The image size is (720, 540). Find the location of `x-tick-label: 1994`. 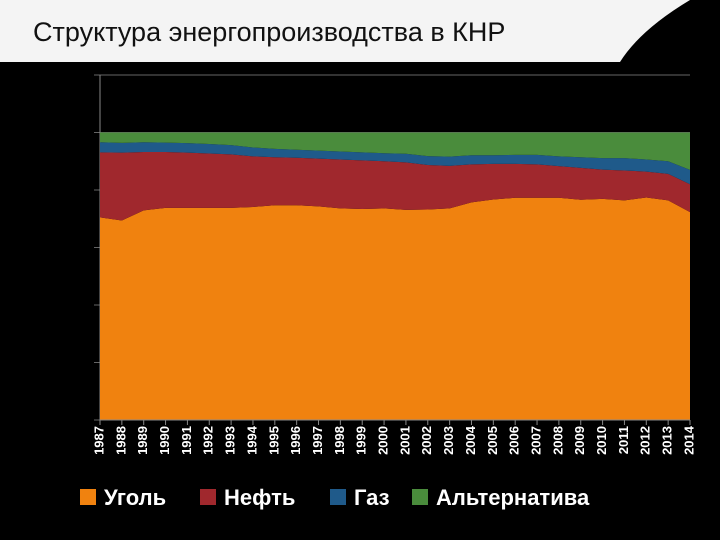

x-tick-label: 1994 is located at coordinates (251, 440).